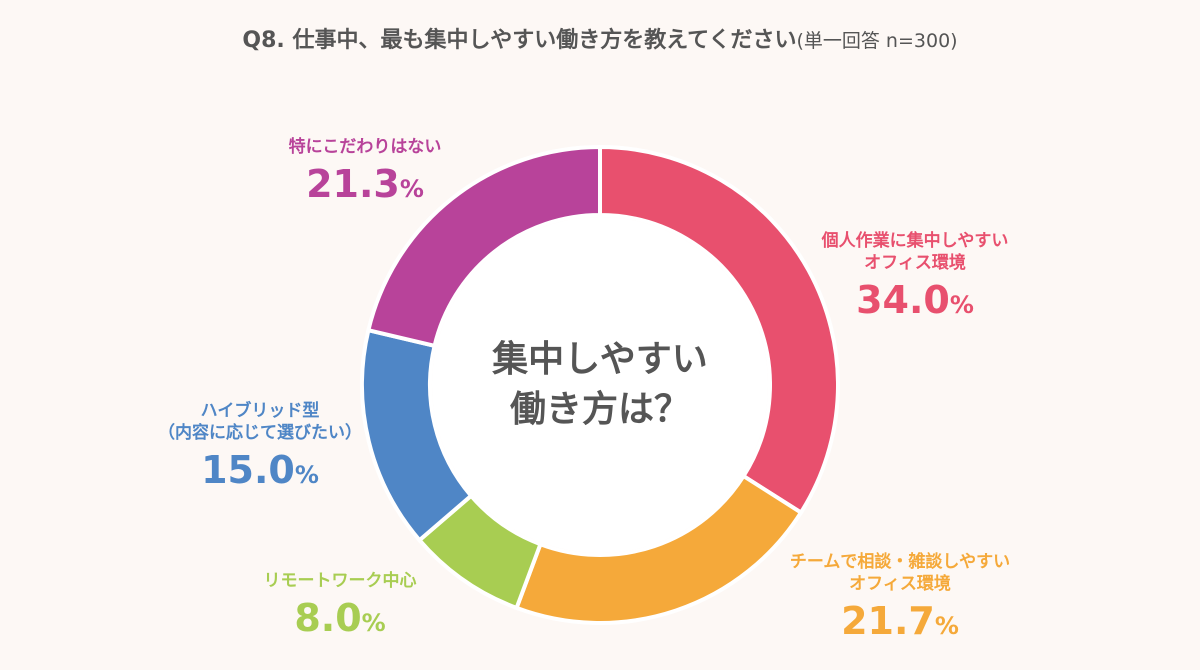 This screenshot has height=670, width=1200. I want to click on slice-label-line: 特にこだわりはない, so click(365, 147).